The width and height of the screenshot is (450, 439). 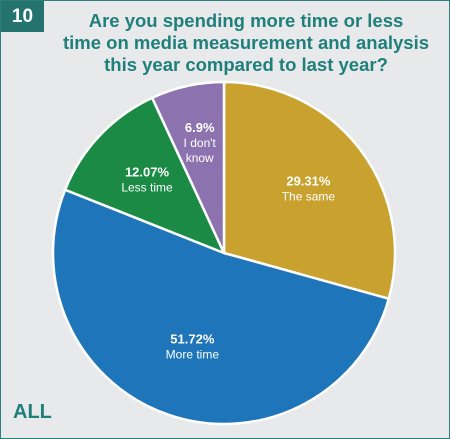 I want to click on slice-percent-same: 29.31%, so click(x=308, y=180).